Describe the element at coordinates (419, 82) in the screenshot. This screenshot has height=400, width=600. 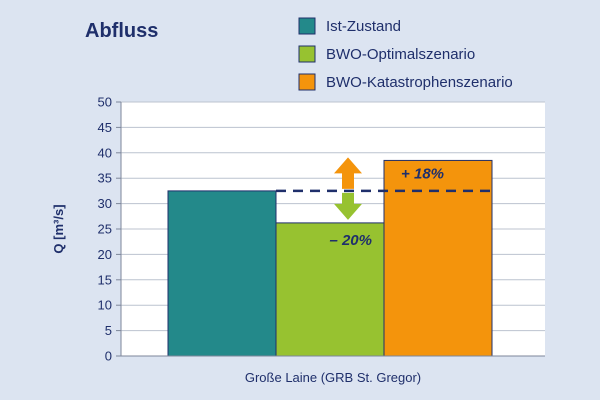
I see `legend-label-2: BWO-Katastrophenszenario` at that location.